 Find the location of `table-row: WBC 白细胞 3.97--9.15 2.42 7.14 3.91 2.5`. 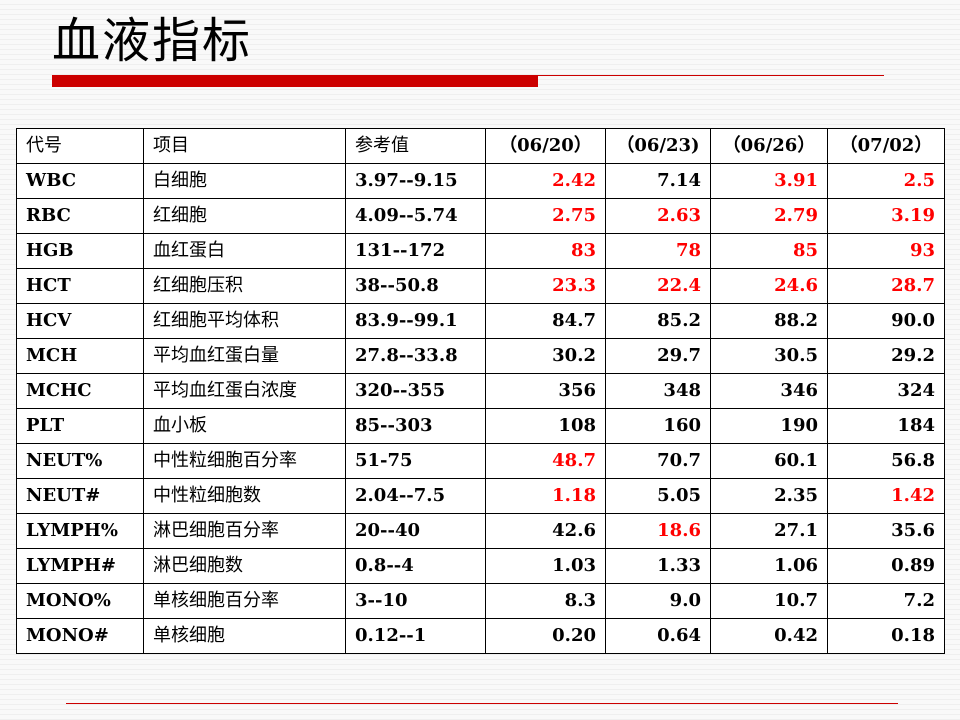

table-row: WBC 白细胞 3.97--9.15 2.42 7.14 3.91 2.5 is located at coordinates (480, 181).